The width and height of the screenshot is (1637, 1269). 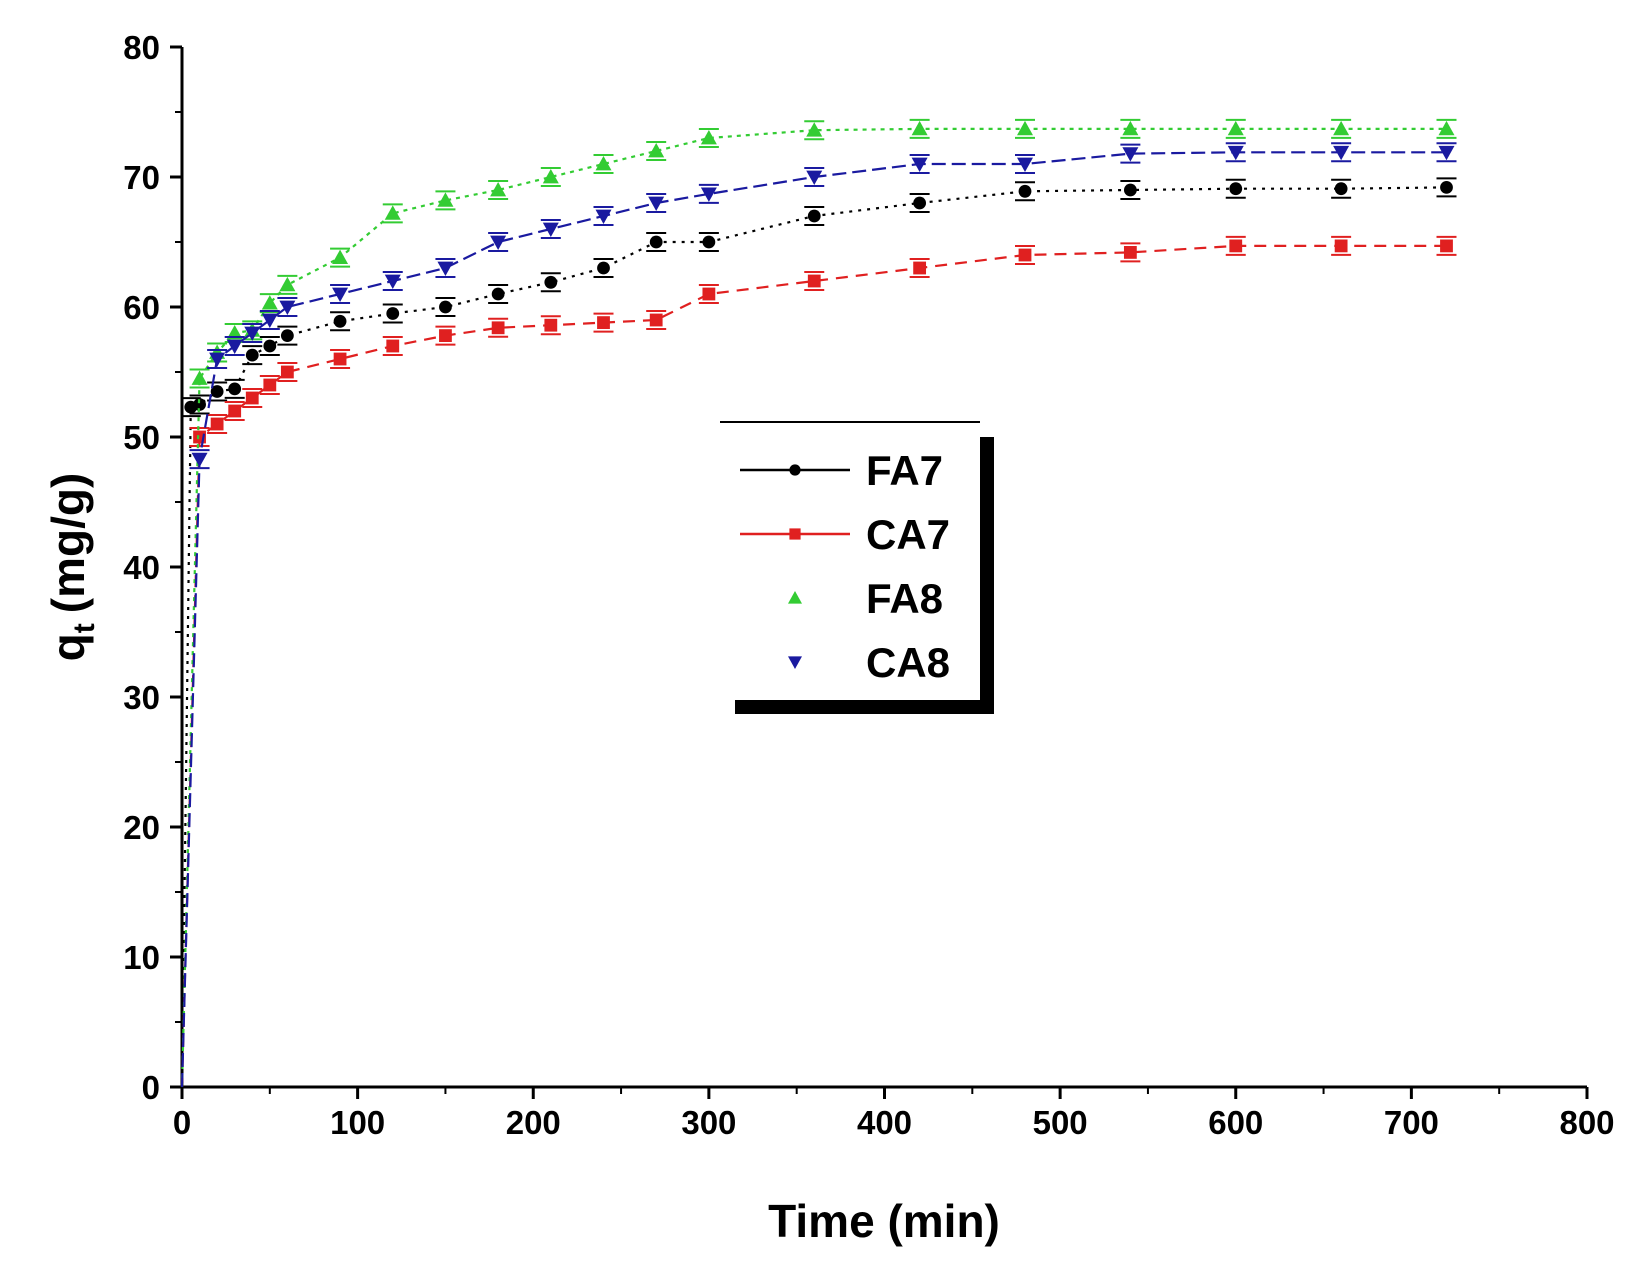 What do you see at coordinates (533, 1122) in the screenshot?
I see `x-tick-label: 200` at bounding box center [533, 1122].